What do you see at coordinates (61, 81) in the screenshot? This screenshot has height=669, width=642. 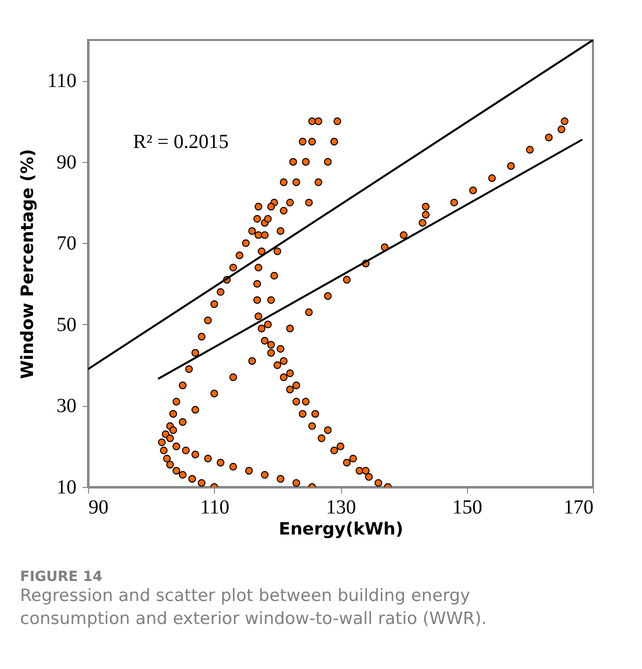 I see `y-tick-label: 110` at bounding box center [61, 81].